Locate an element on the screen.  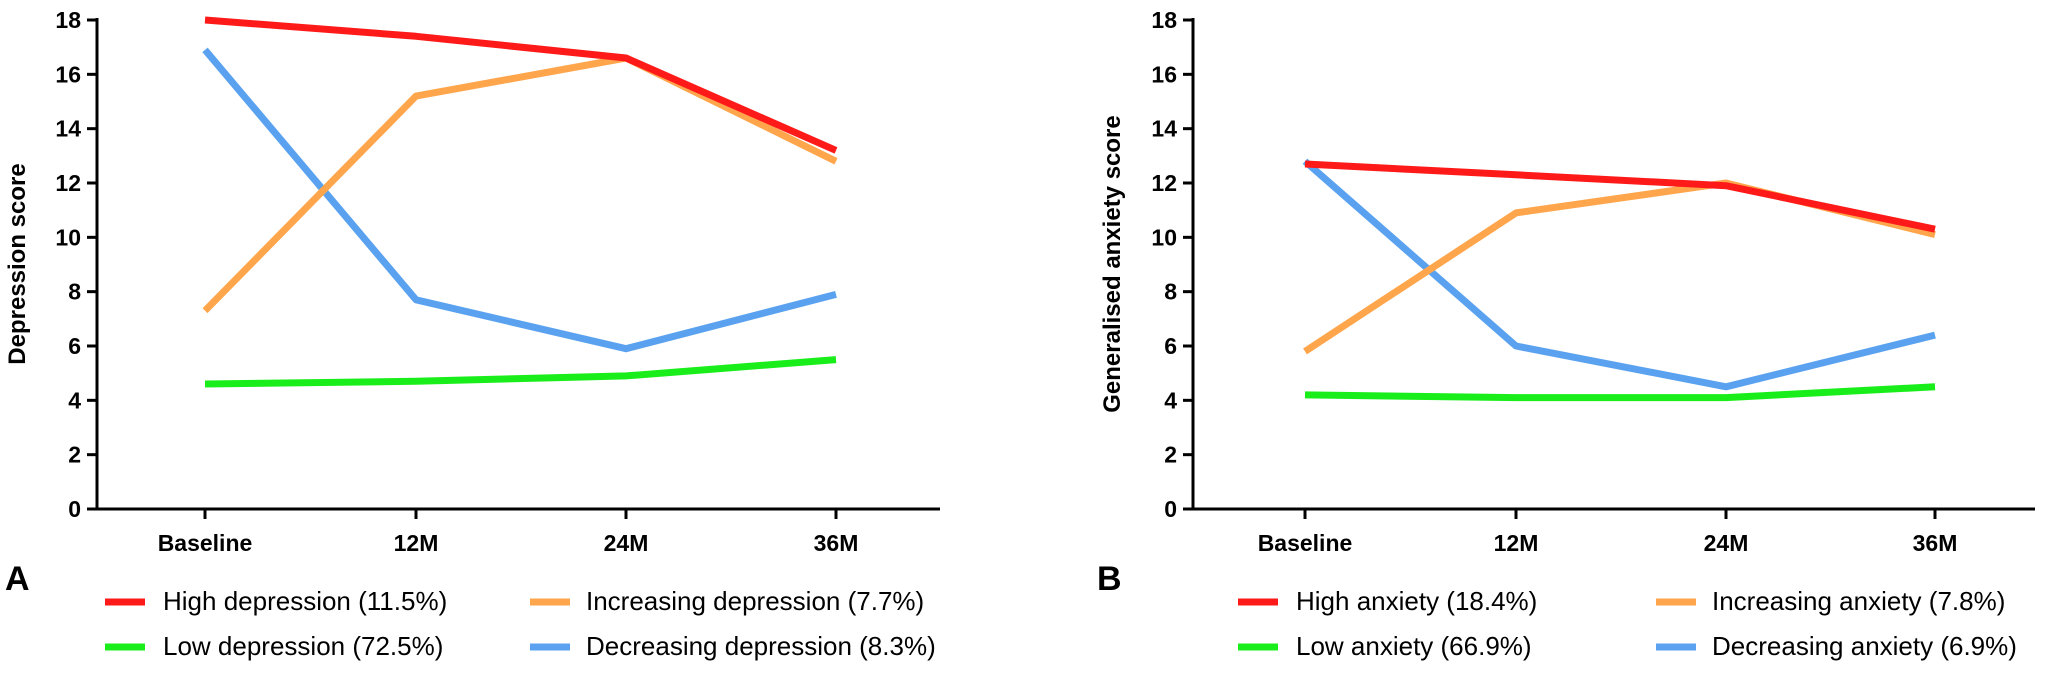
legend-label: High depression (11.5%) is located at coordinates (305, 601).